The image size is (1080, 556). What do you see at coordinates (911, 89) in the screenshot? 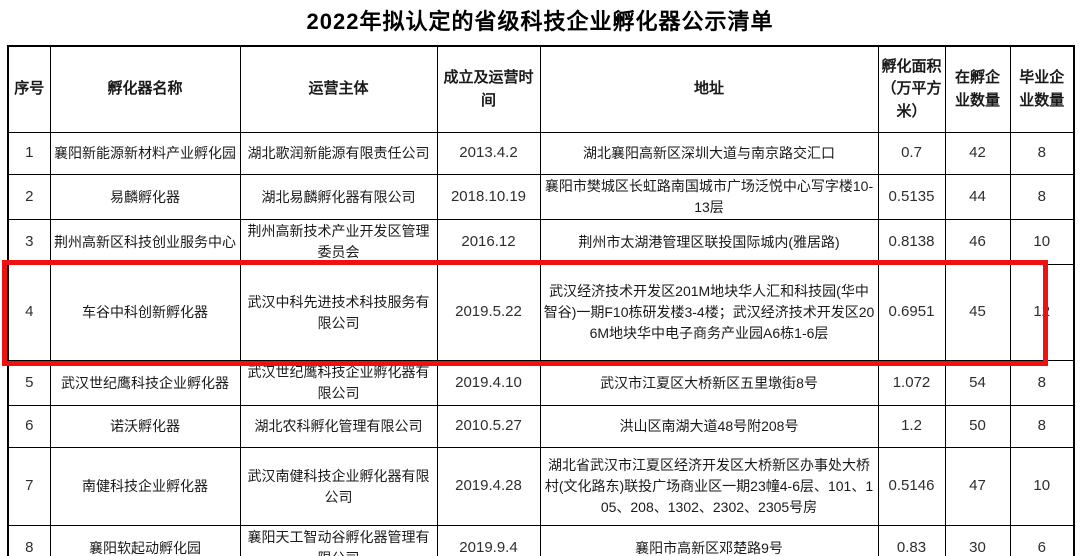
I see `header-cell: 孵化面积（万平方米）` at bounding box center [911, 89].